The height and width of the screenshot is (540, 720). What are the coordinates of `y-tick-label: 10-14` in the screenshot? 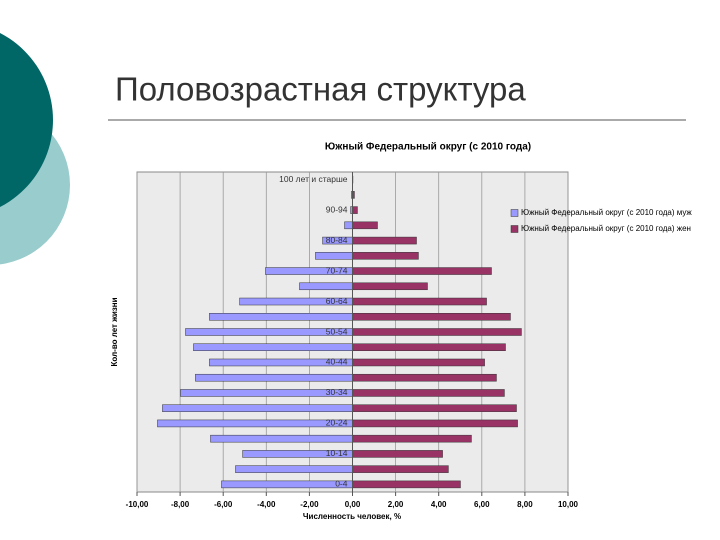 It's located at (337, 453).